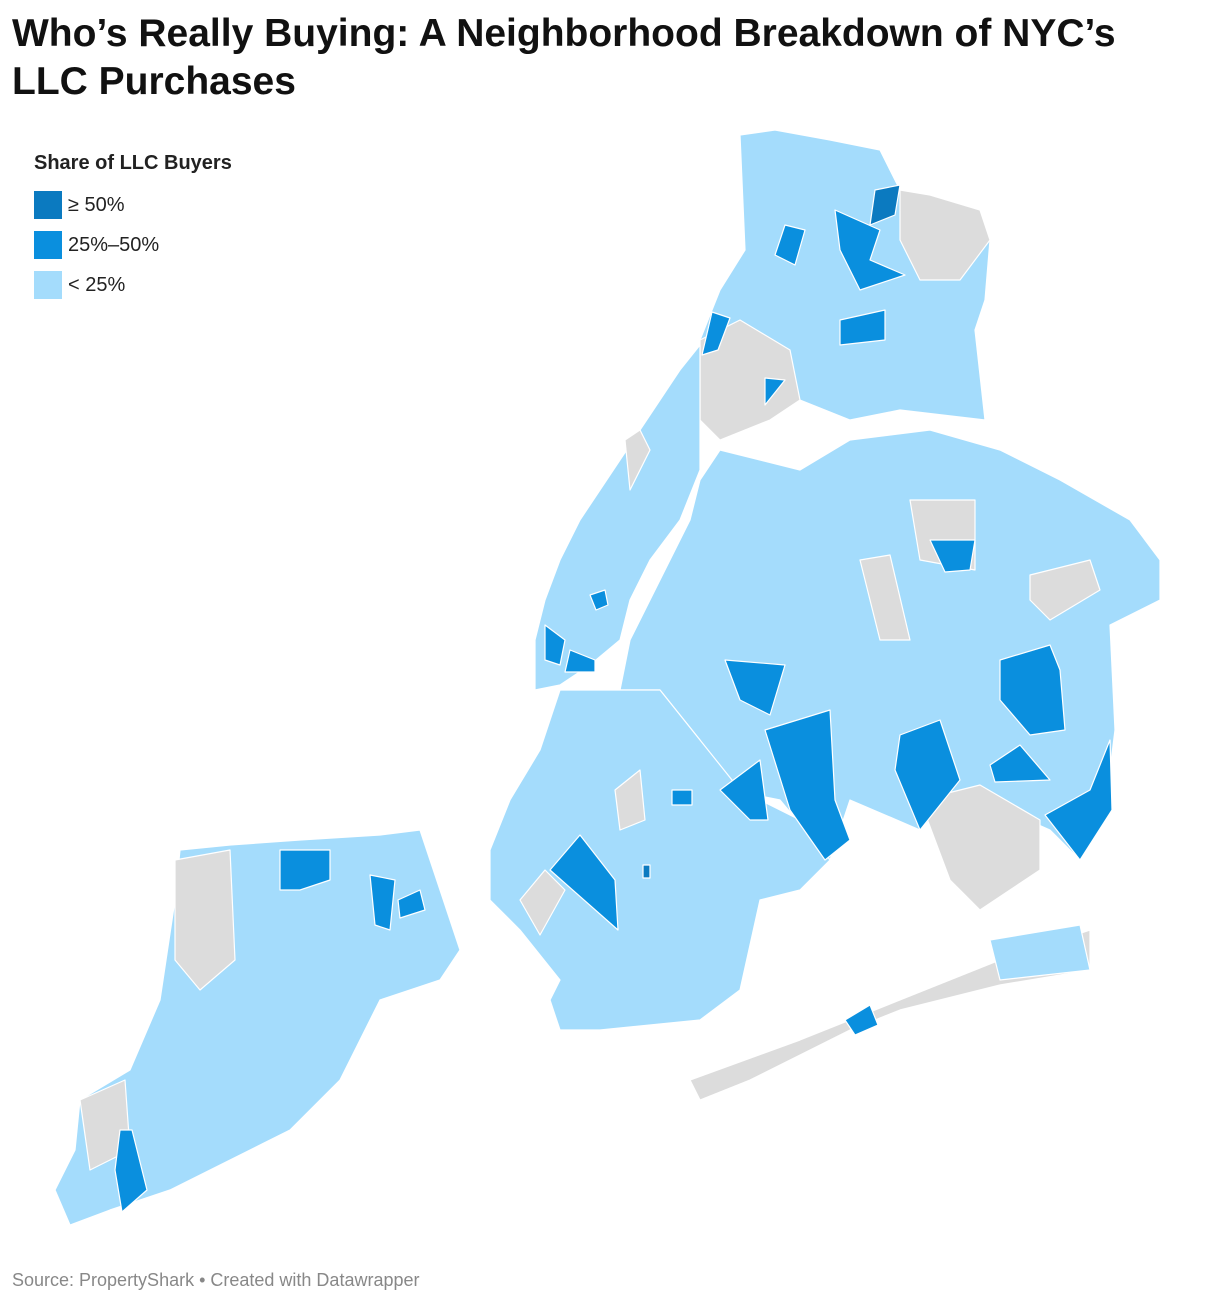 Image resolution: width=1220 pixels, height=1306 pixels. Describe the element at coordinates (133, 163) in the screenshot. I see `legend-title: Share of LLC Buyers` at that location.